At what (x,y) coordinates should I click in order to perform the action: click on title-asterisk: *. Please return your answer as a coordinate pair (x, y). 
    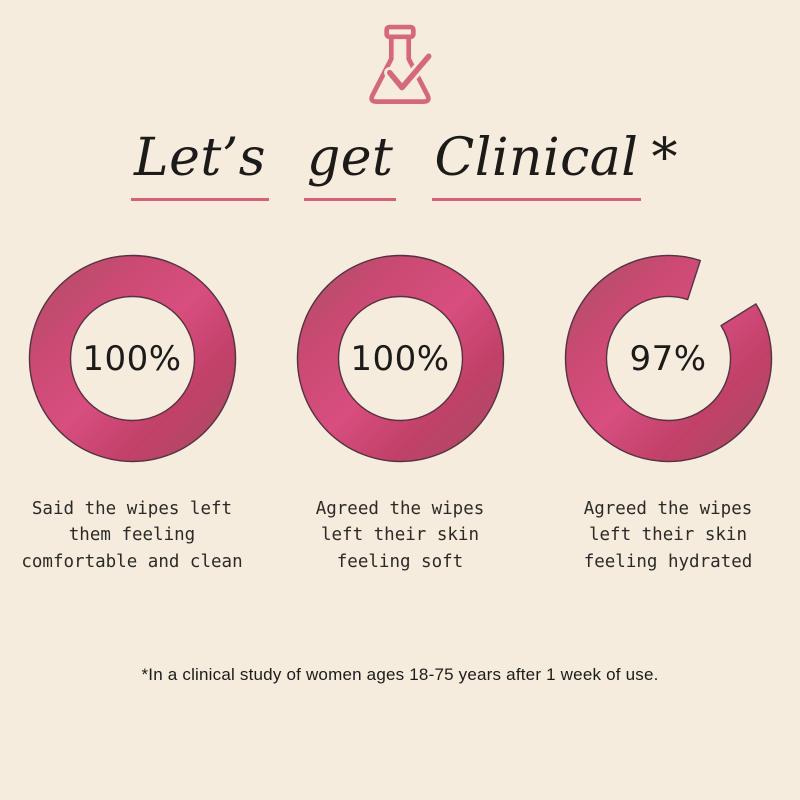
    Looking at the image, I should click on (664, 158).